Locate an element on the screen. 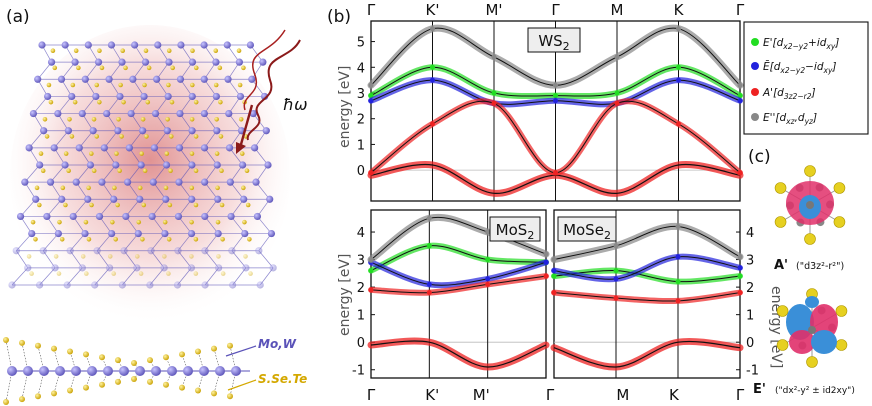 The width and height of the screenshot is (872, 406). band-weight is located at coordinates (458, 258).